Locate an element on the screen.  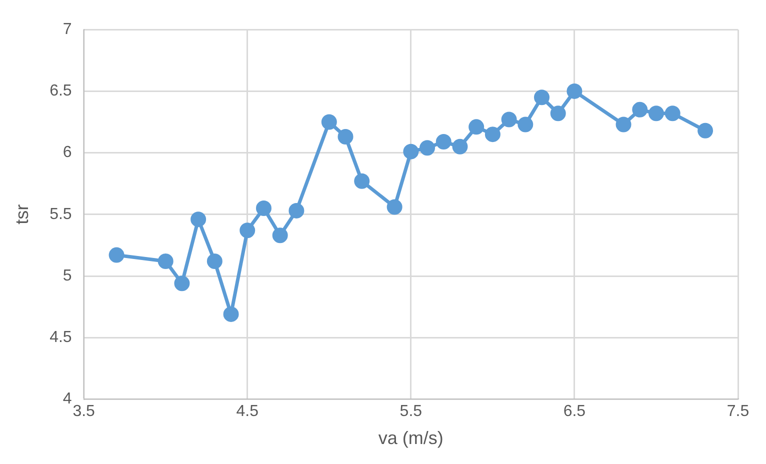
y-tick-label: 5 is located at coordinates (67, 275).